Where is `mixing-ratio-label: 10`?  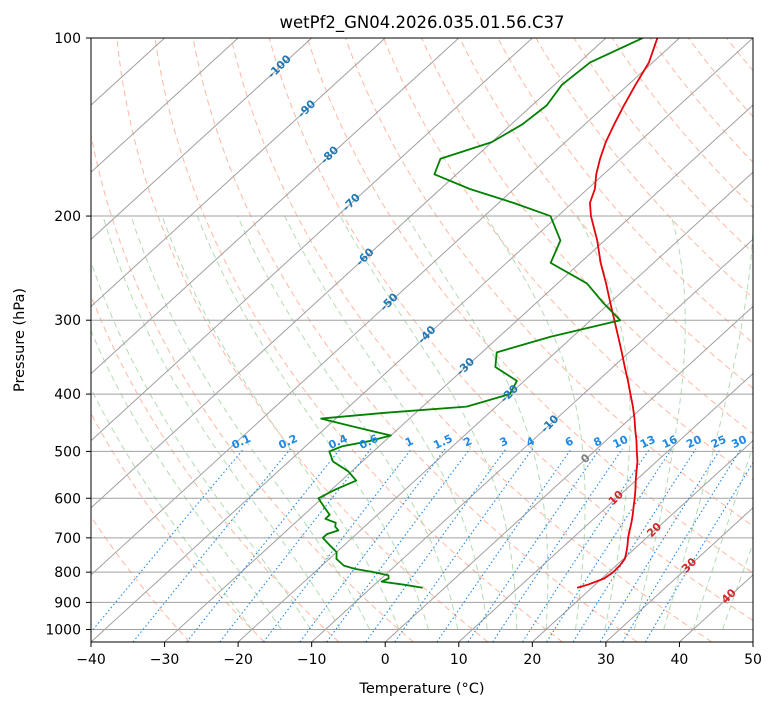 mixing-ratio-label: 10 is located at coordinates (621, 442).